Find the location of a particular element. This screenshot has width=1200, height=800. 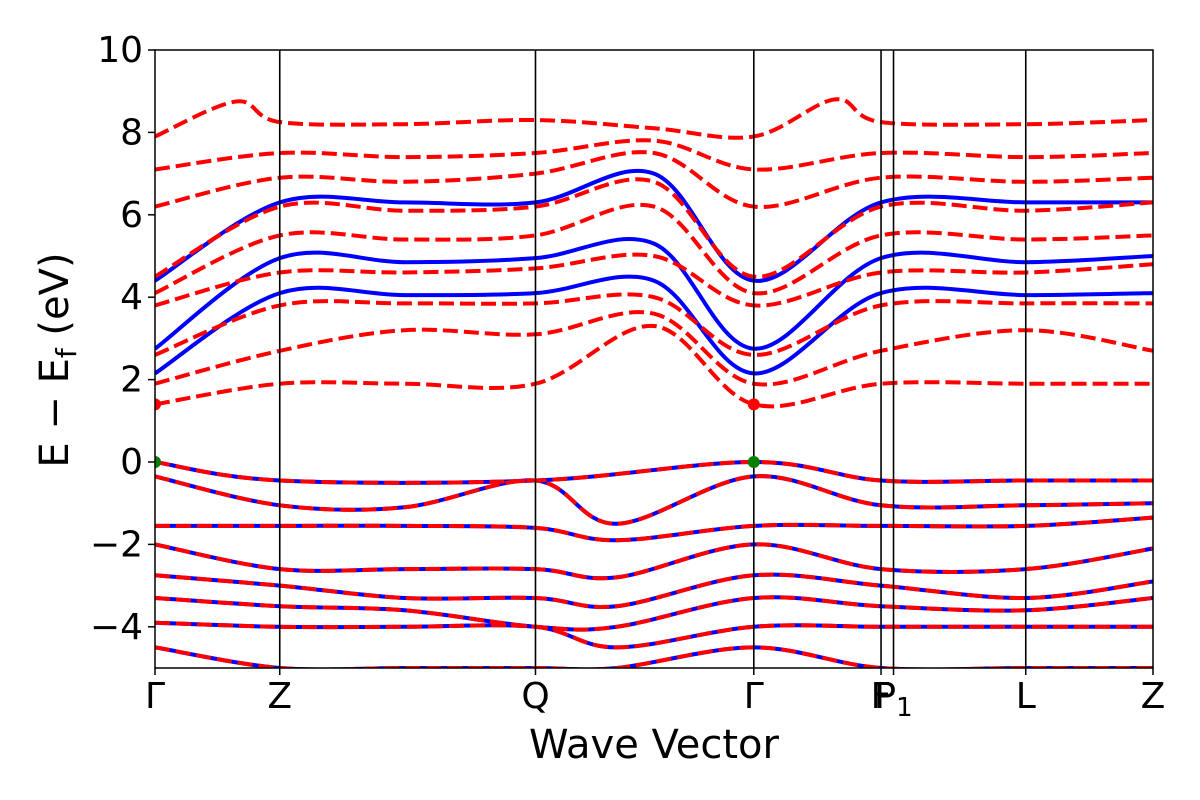

x-tick-label-0: Γ is located at coordinates (155, 696).